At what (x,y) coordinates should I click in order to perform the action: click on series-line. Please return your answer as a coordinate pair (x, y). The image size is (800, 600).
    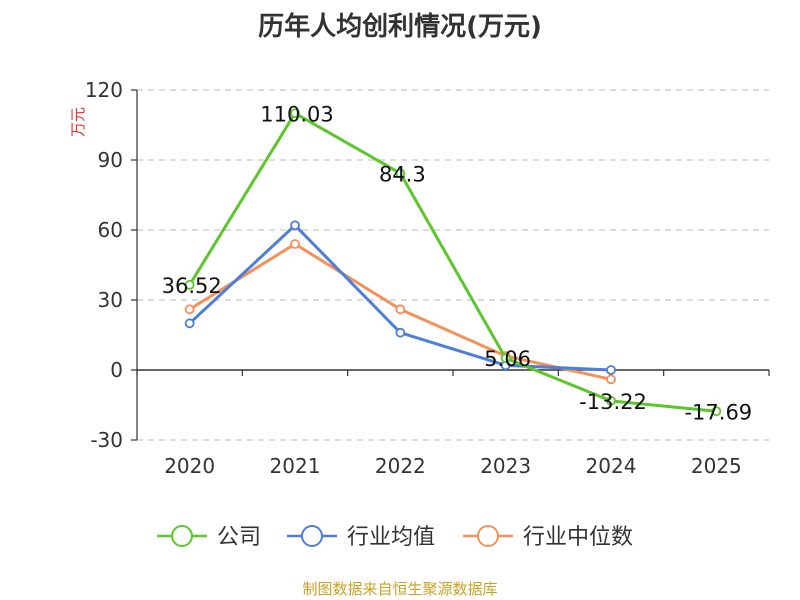
    Looking at the image, I should click on (400, 297).